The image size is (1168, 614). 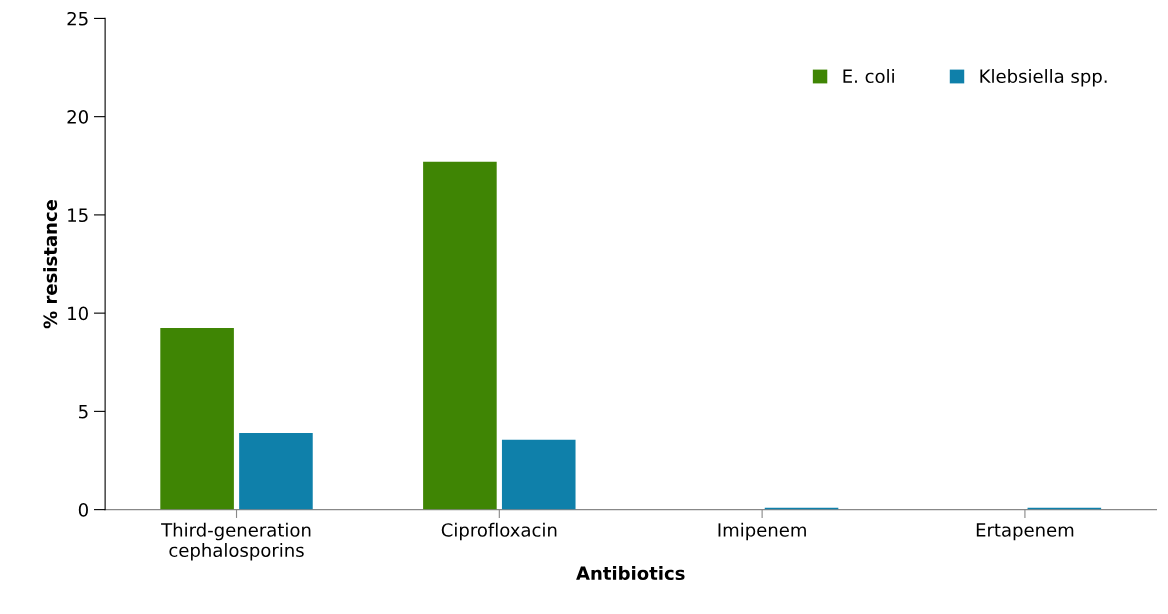 I want to click on y-tick-label: 15, so click(x=78, y=215).